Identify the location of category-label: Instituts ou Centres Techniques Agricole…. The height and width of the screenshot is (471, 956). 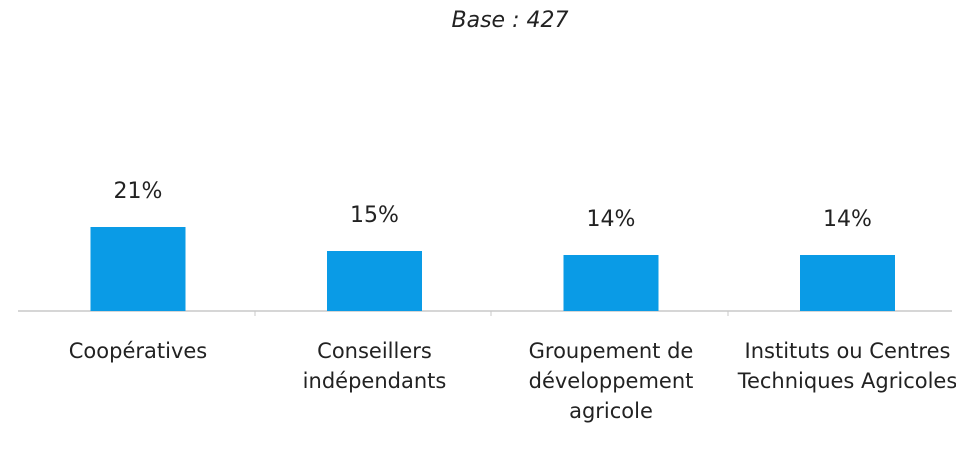
(846, 366).